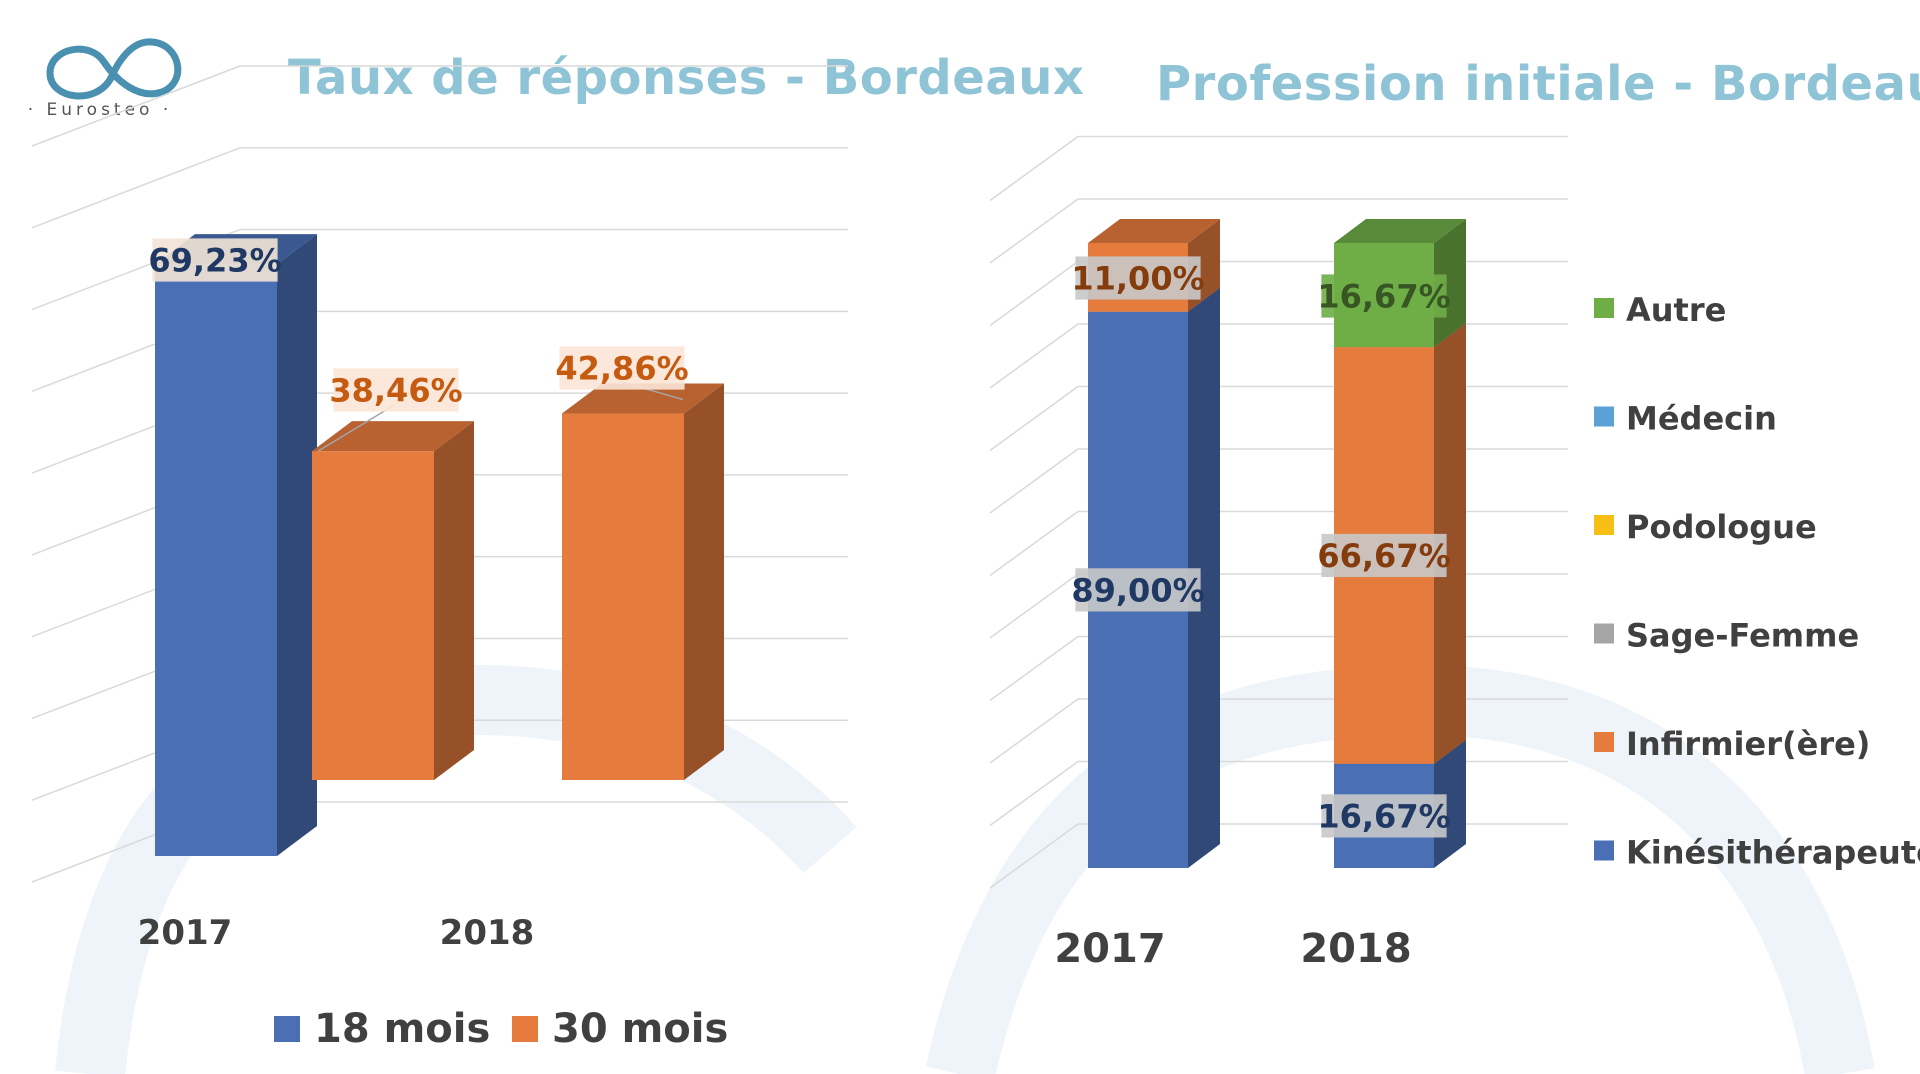 This screenshot has width=1920, height=1074. What do you see at coordinates (1742, 636) in the screenshot?
I see `legend-label: Sage-Femme` at bounding box center [1742, 636].